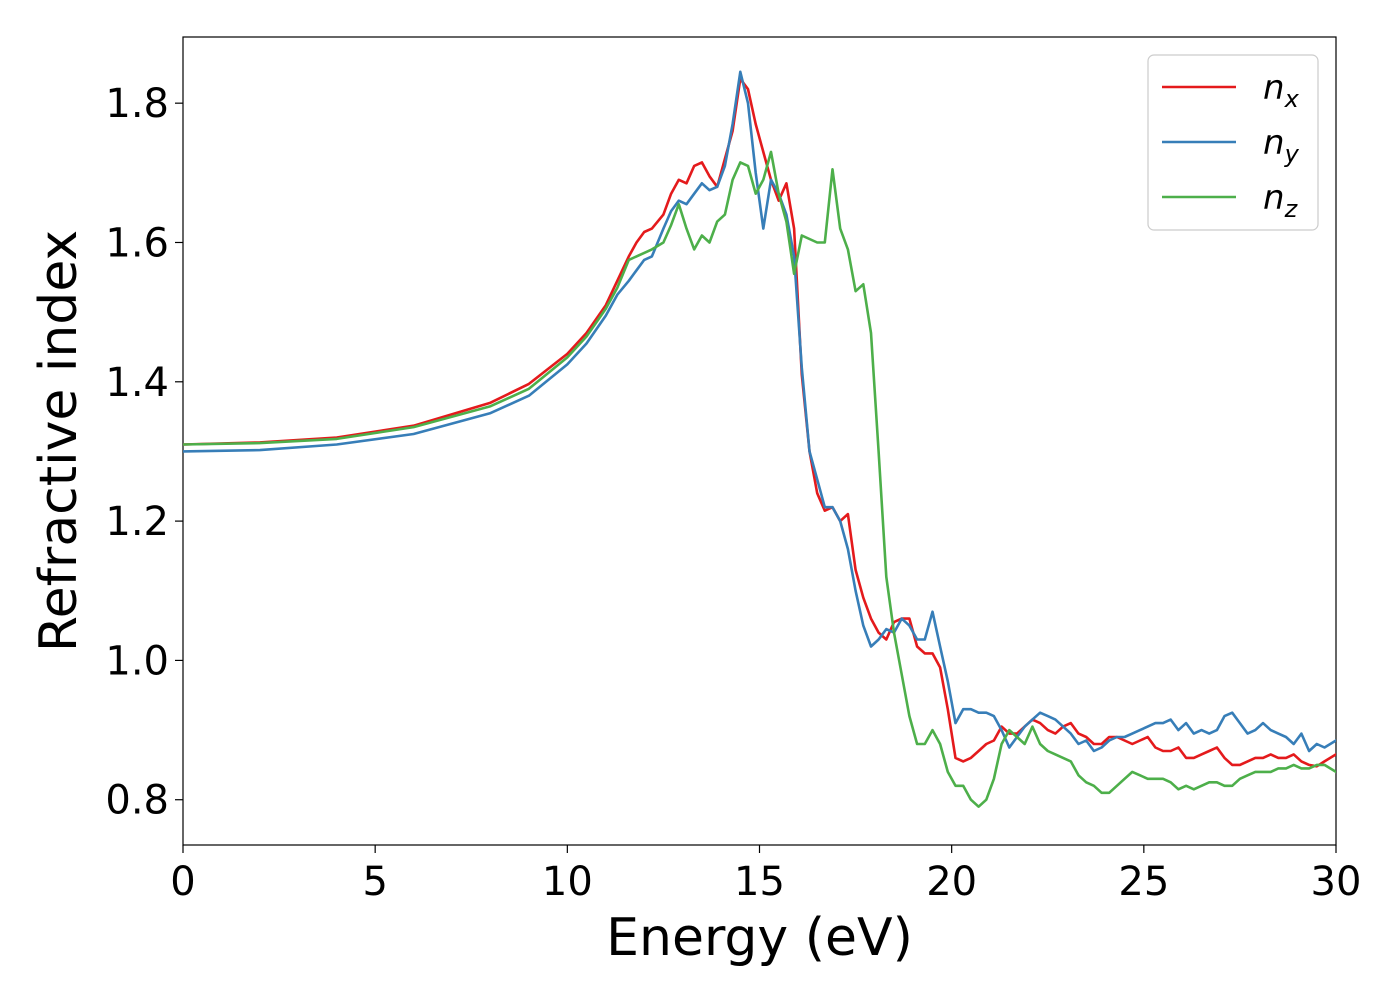  What do you see at coordinates (1143, 882) in the screenshot?
I see `x-tick-label: 25` at bounding box center [1143, 882].